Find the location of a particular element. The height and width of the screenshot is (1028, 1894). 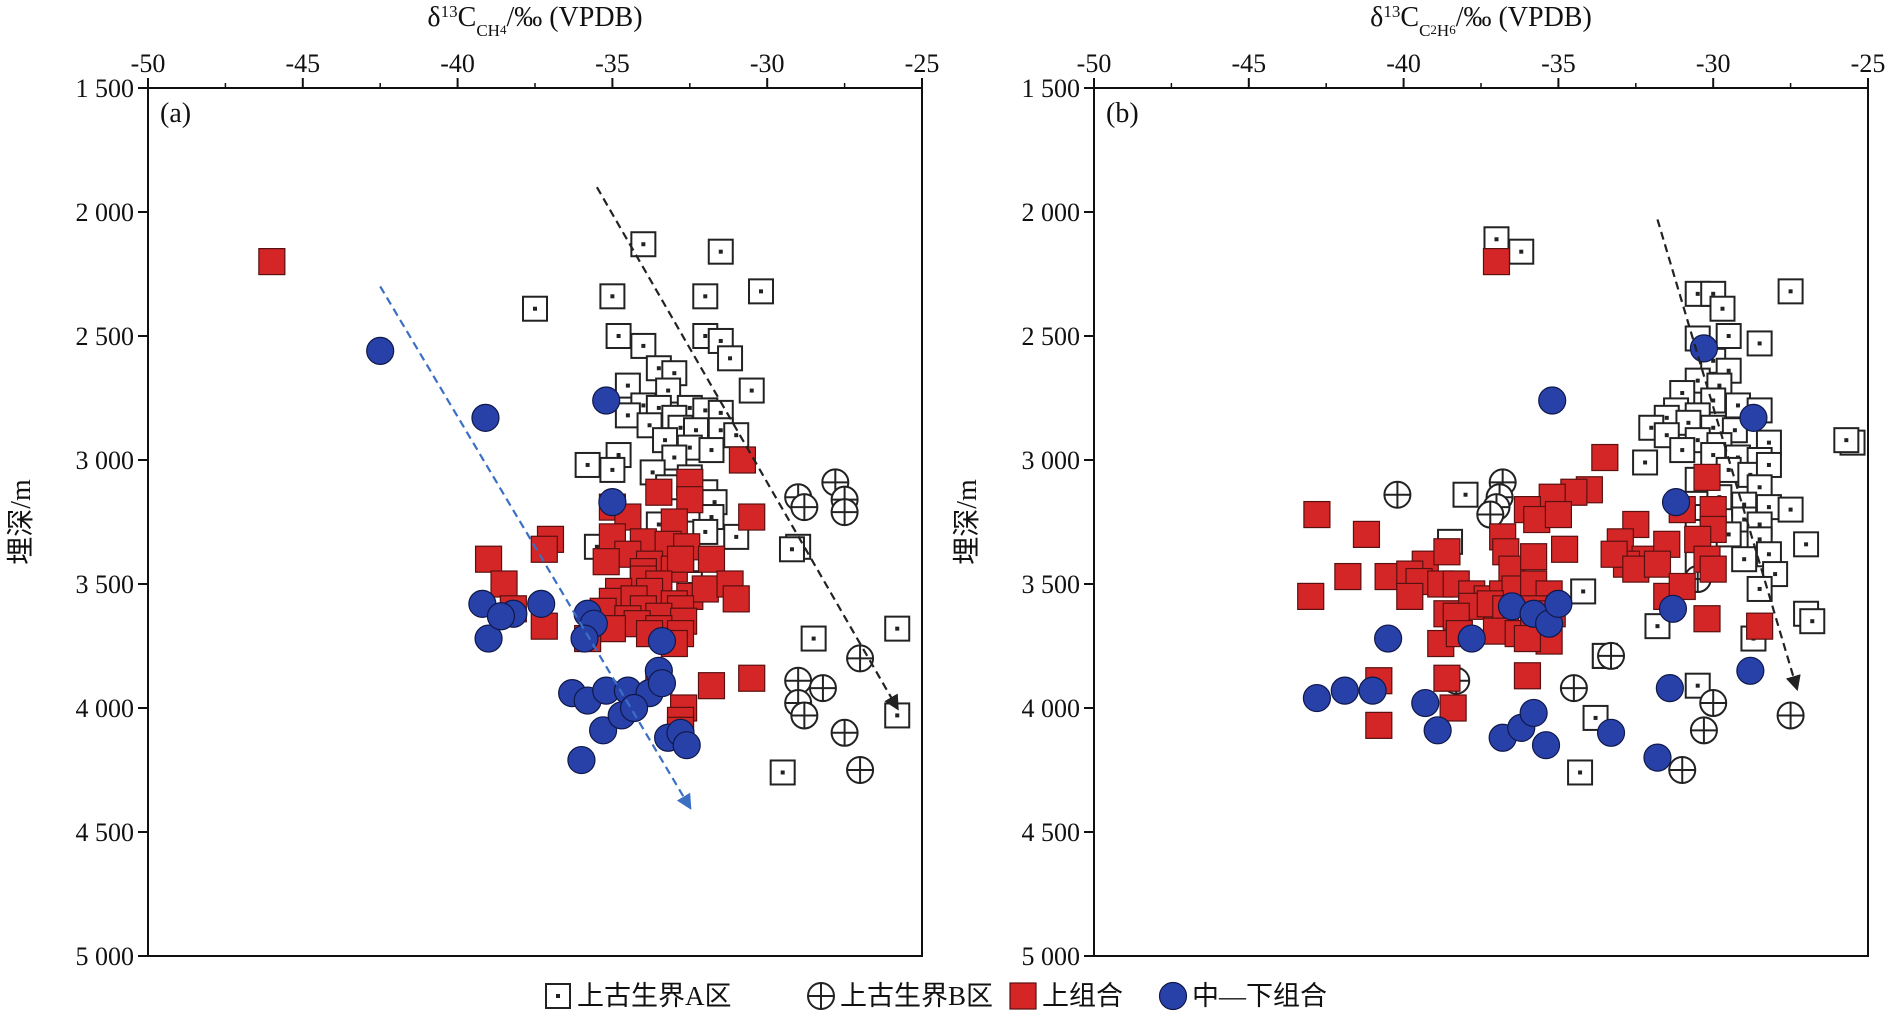

x-axis-title: δ13CC2H6/‰ (VPDB) is located at coordinates (1481, 21).